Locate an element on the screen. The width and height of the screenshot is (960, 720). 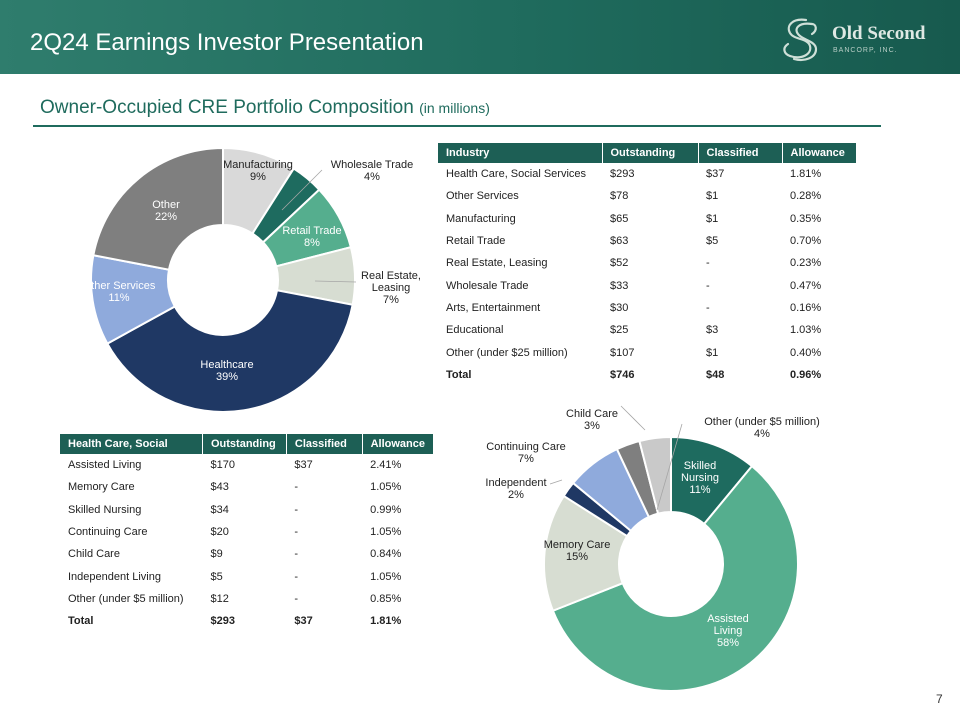
slice-label-healthcare: Healthcare 39% is located at coordinates (226, 371).